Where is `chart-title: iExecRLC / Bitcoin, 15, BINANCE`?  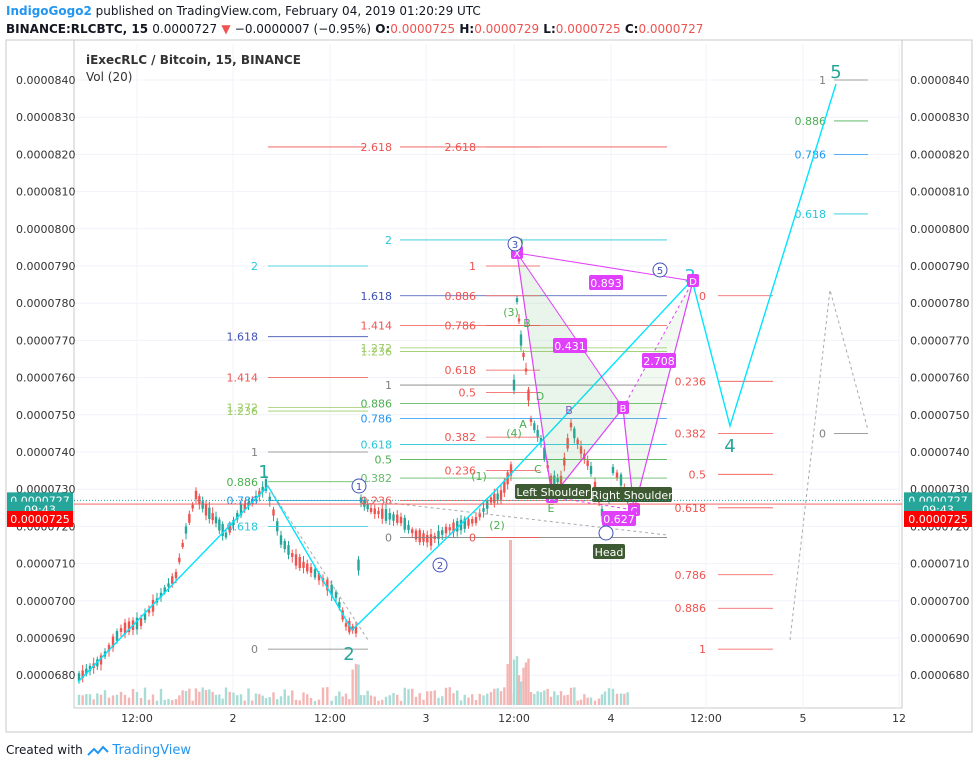 chart-title: iExecRLC / Bitcoin, 15, BINANCE is located at coordinates (193, 60).